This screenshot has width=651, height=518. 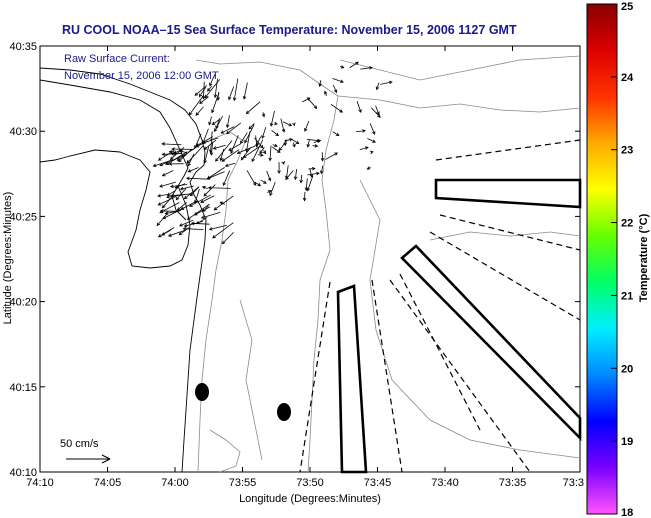 What do you see at coordinates (23, 132) in the screenshot?
I see `y-tick-label: 40:30` at bounding box center [23, 132].